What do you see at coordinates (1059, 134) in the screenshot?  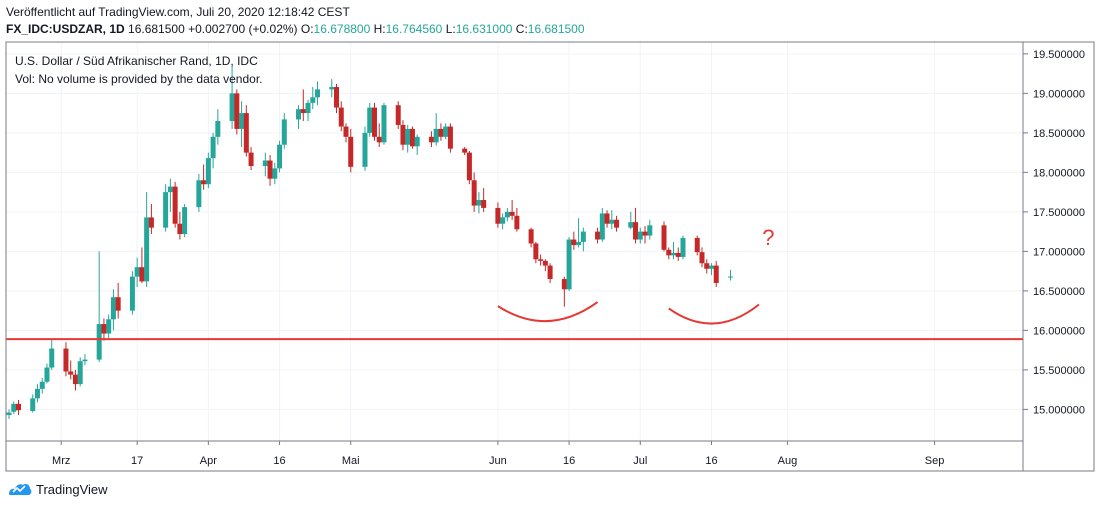 I see `y-tick-label: 18.500000` at bounding box center [1059, 134].